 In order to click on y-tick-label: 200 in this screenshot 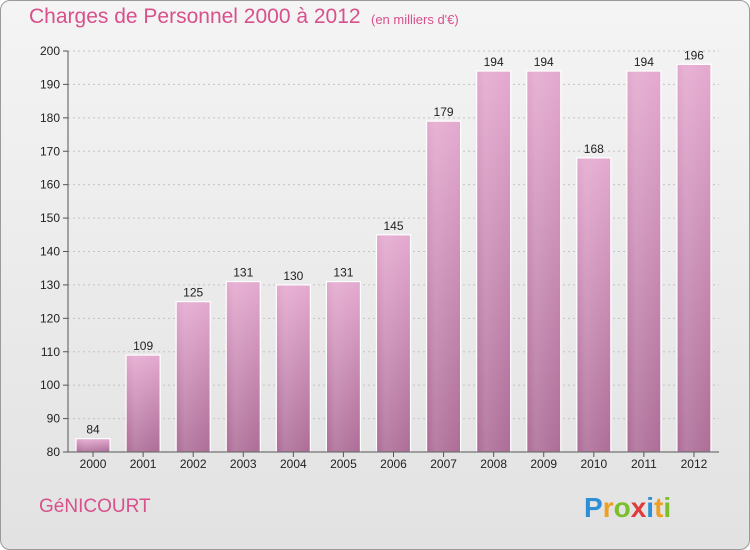, I will do `click(50, 51)`.